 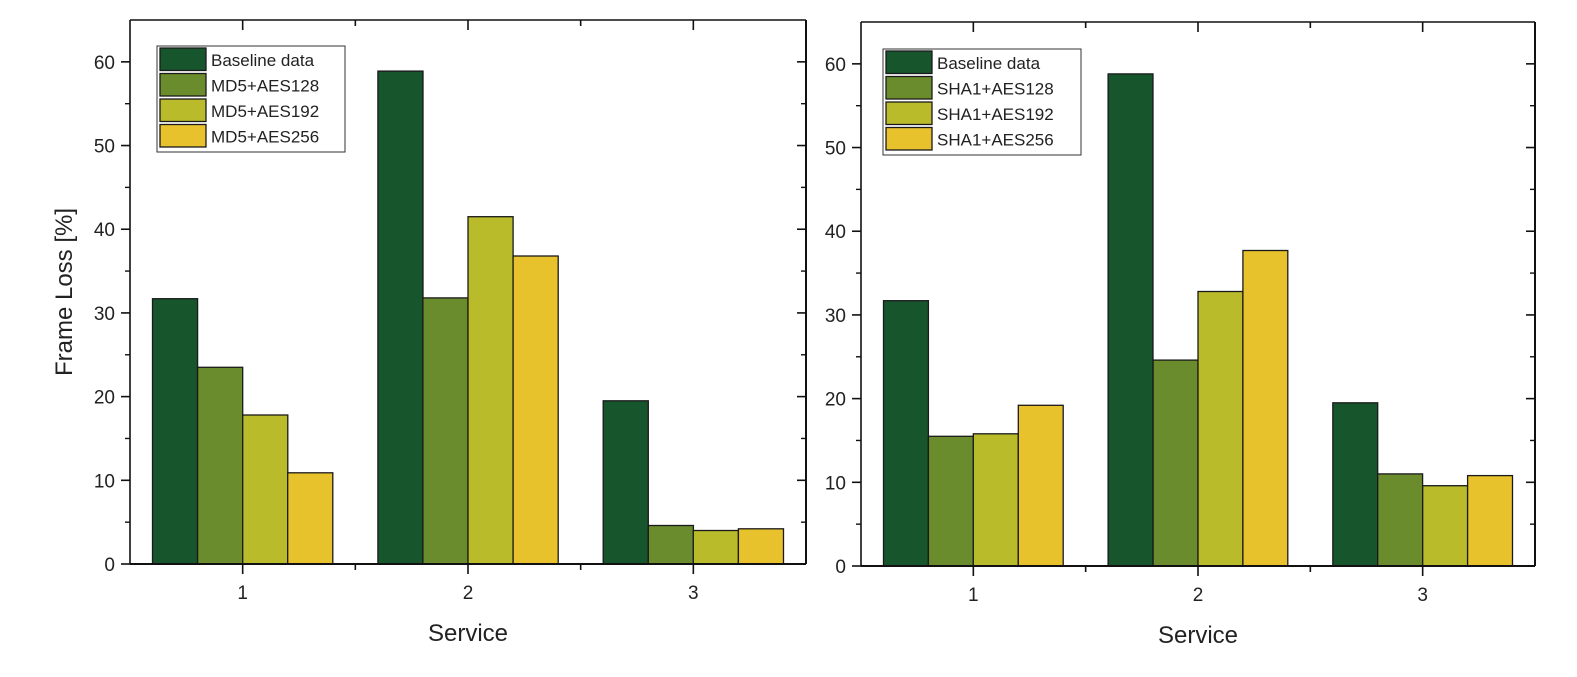 What do you see at coordinates (265, 111) in the screenshot?
I see `legend-label: MD5+AES192` at bounding box center [265, 111].